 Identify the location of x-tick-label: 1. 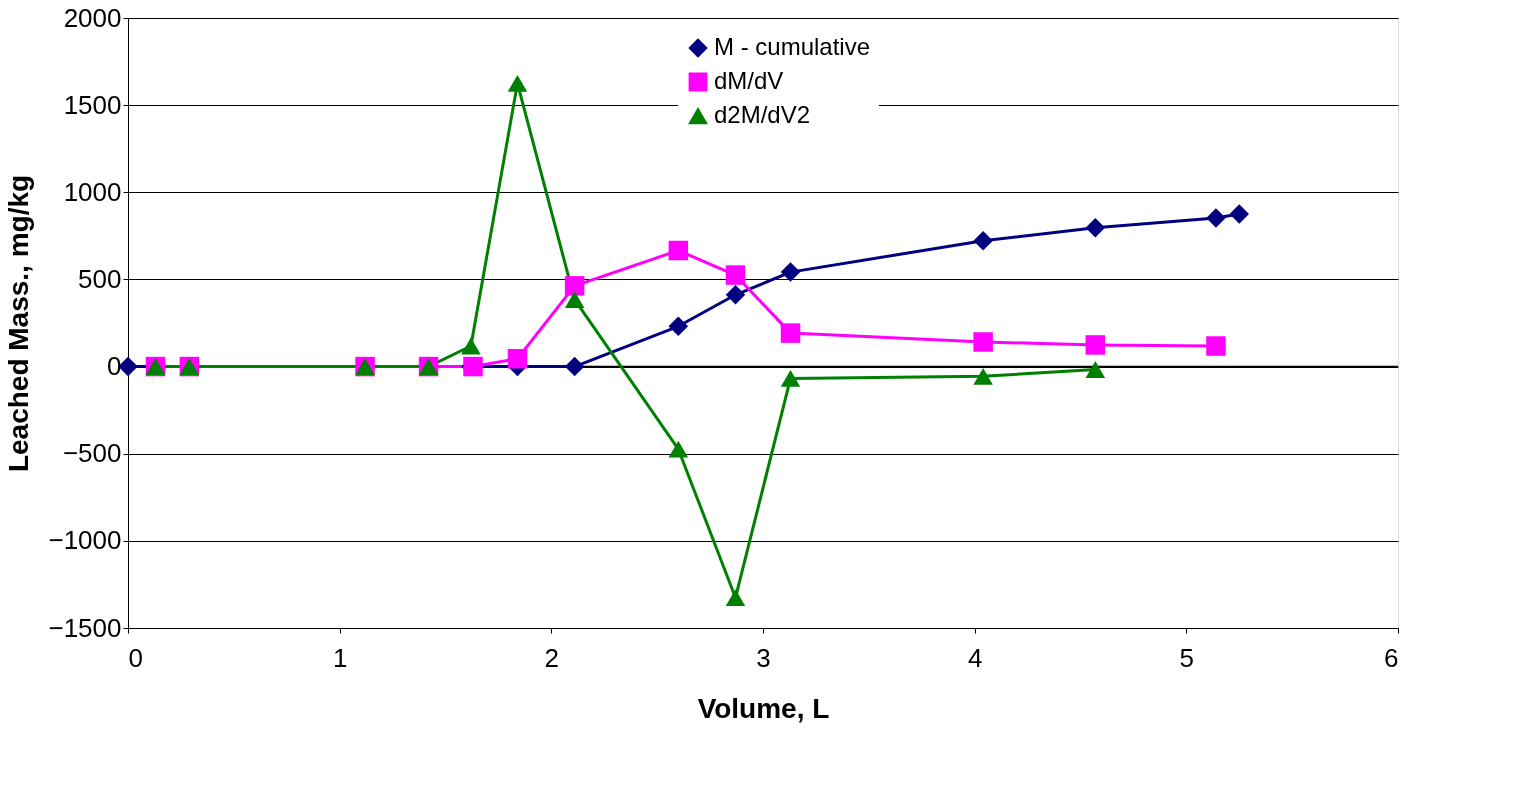
(340, 657).